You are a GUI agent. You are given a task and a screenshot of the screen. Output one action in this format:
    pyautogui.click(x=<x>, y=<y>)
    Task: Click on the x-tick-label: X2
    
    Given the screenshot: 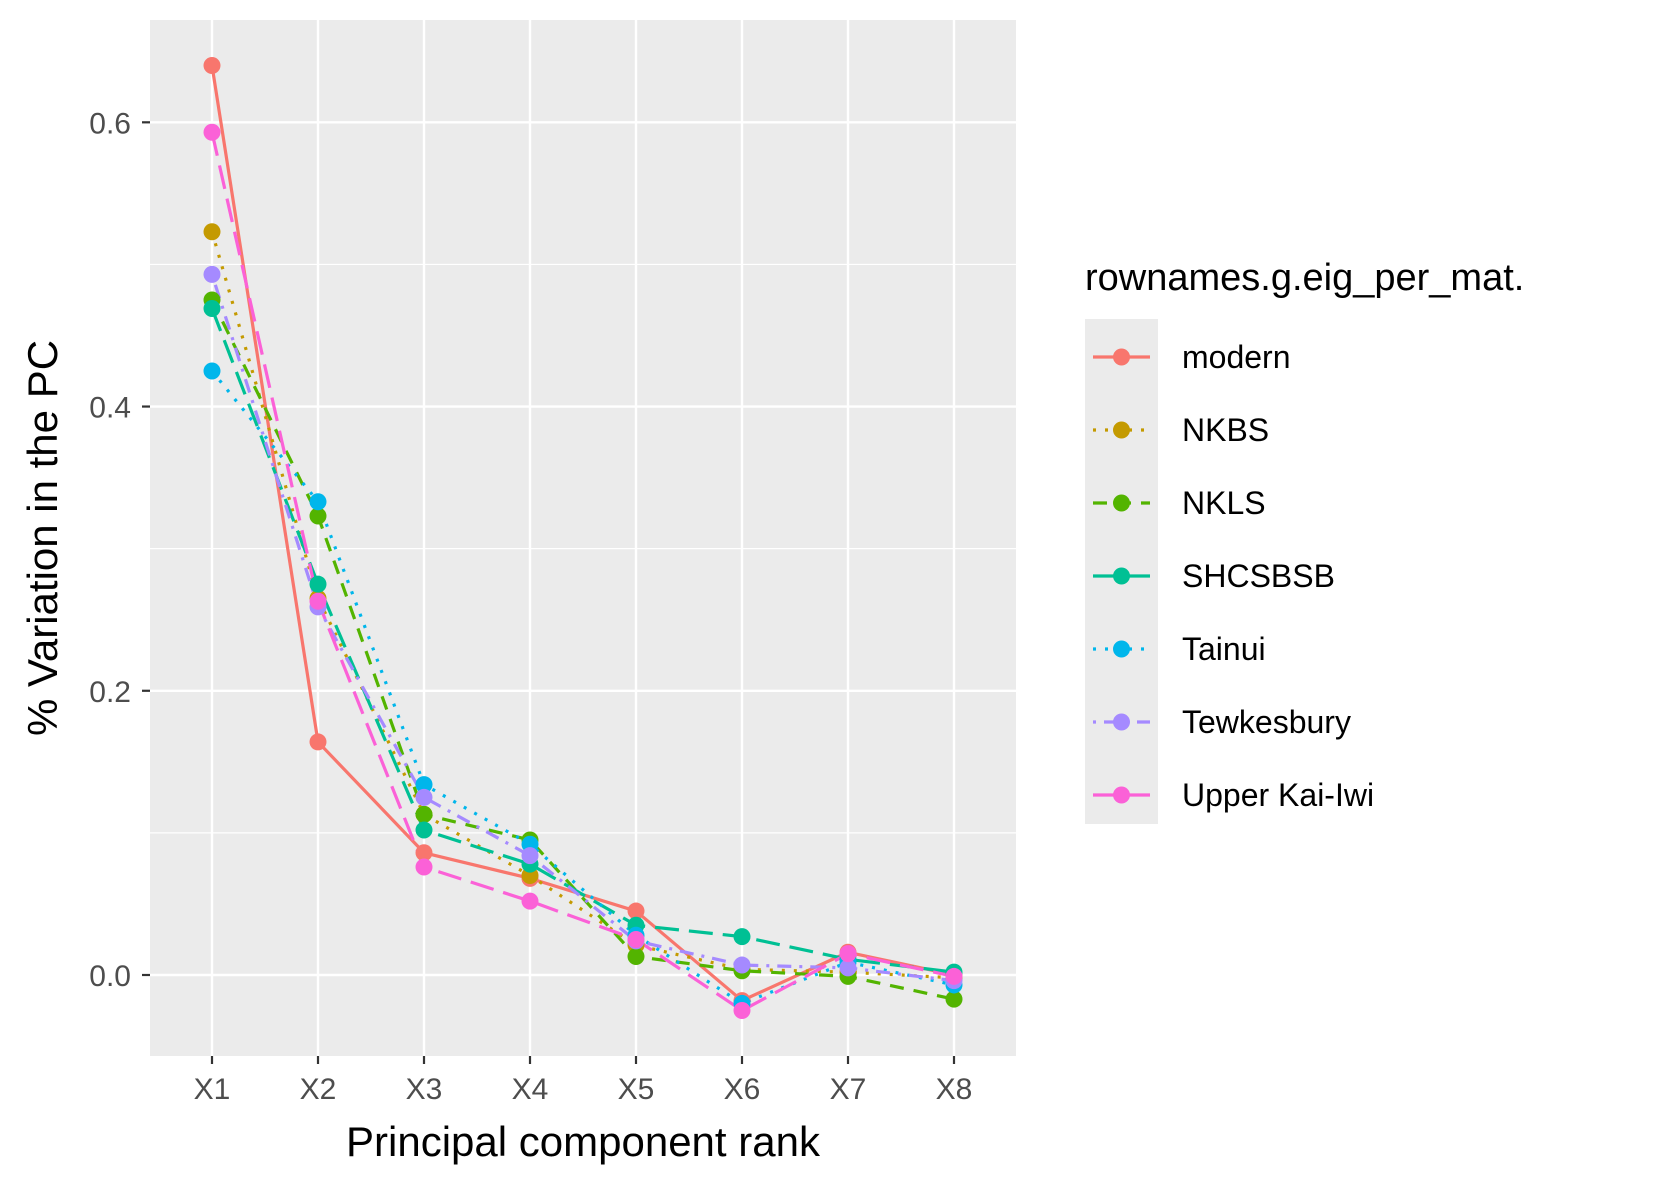 What is the action you would take?
    pyautogui.click(x=318, y=1089)
    